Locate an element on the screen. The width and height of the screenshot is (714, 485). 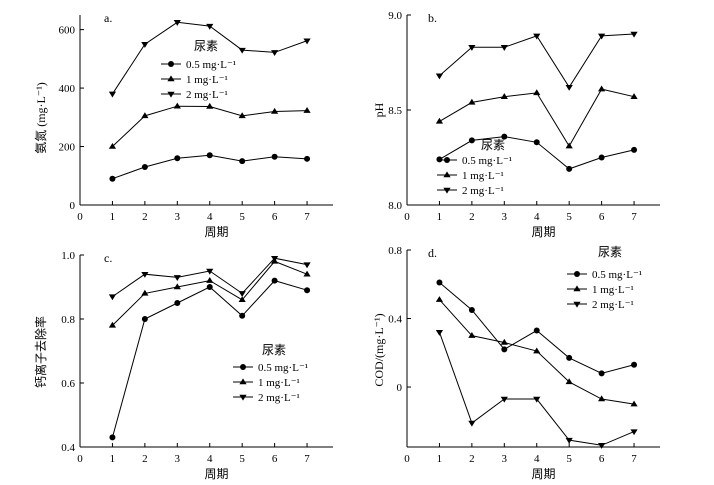
y-tick-label: 0.4 is located at coordinates (395, 320).